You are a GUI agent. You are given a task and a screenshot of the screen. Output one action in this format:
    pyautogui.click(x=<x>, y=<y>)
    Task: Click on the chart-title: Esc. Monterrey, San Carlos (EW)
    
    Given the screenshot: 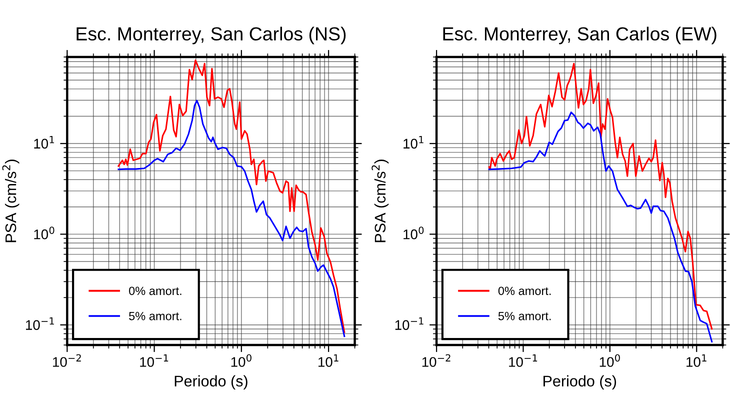 What is the action you would take?
    pyautogui.click(x=579, y=35)
    